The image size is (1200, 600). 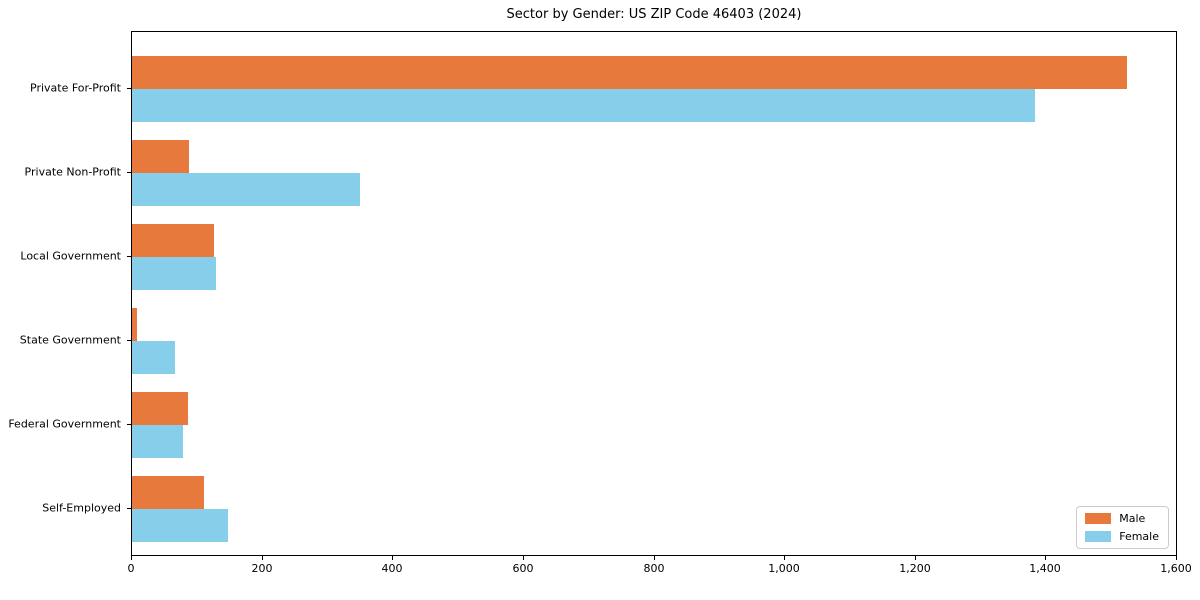 I want to click on x-tick-label: 800, so click(x=654, y=568).